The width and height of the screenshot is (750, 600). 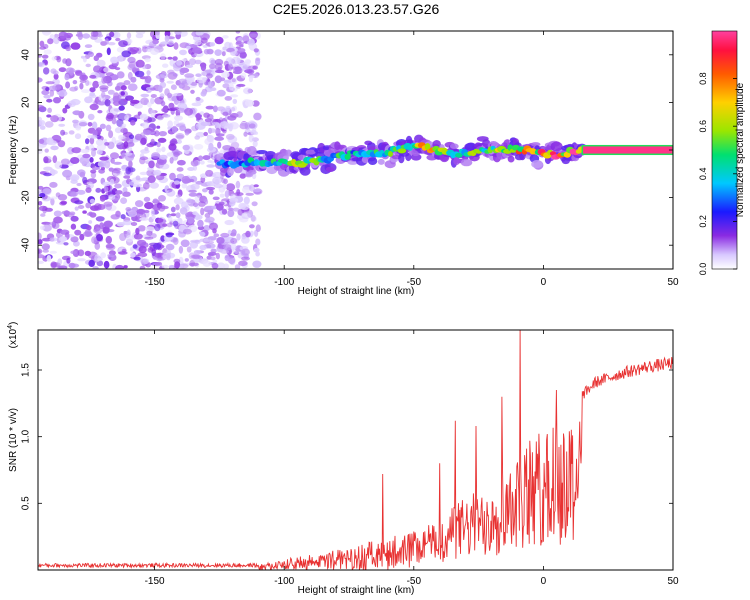 I want to click on ridge-core-cell, so click(x=347, y=156).